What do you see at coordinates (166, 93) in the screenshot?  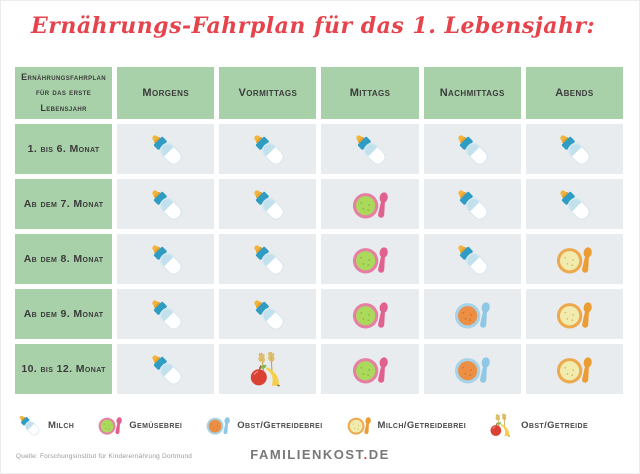 I see `column-header-morgens: Morgens` at bounding box center [166, 93].